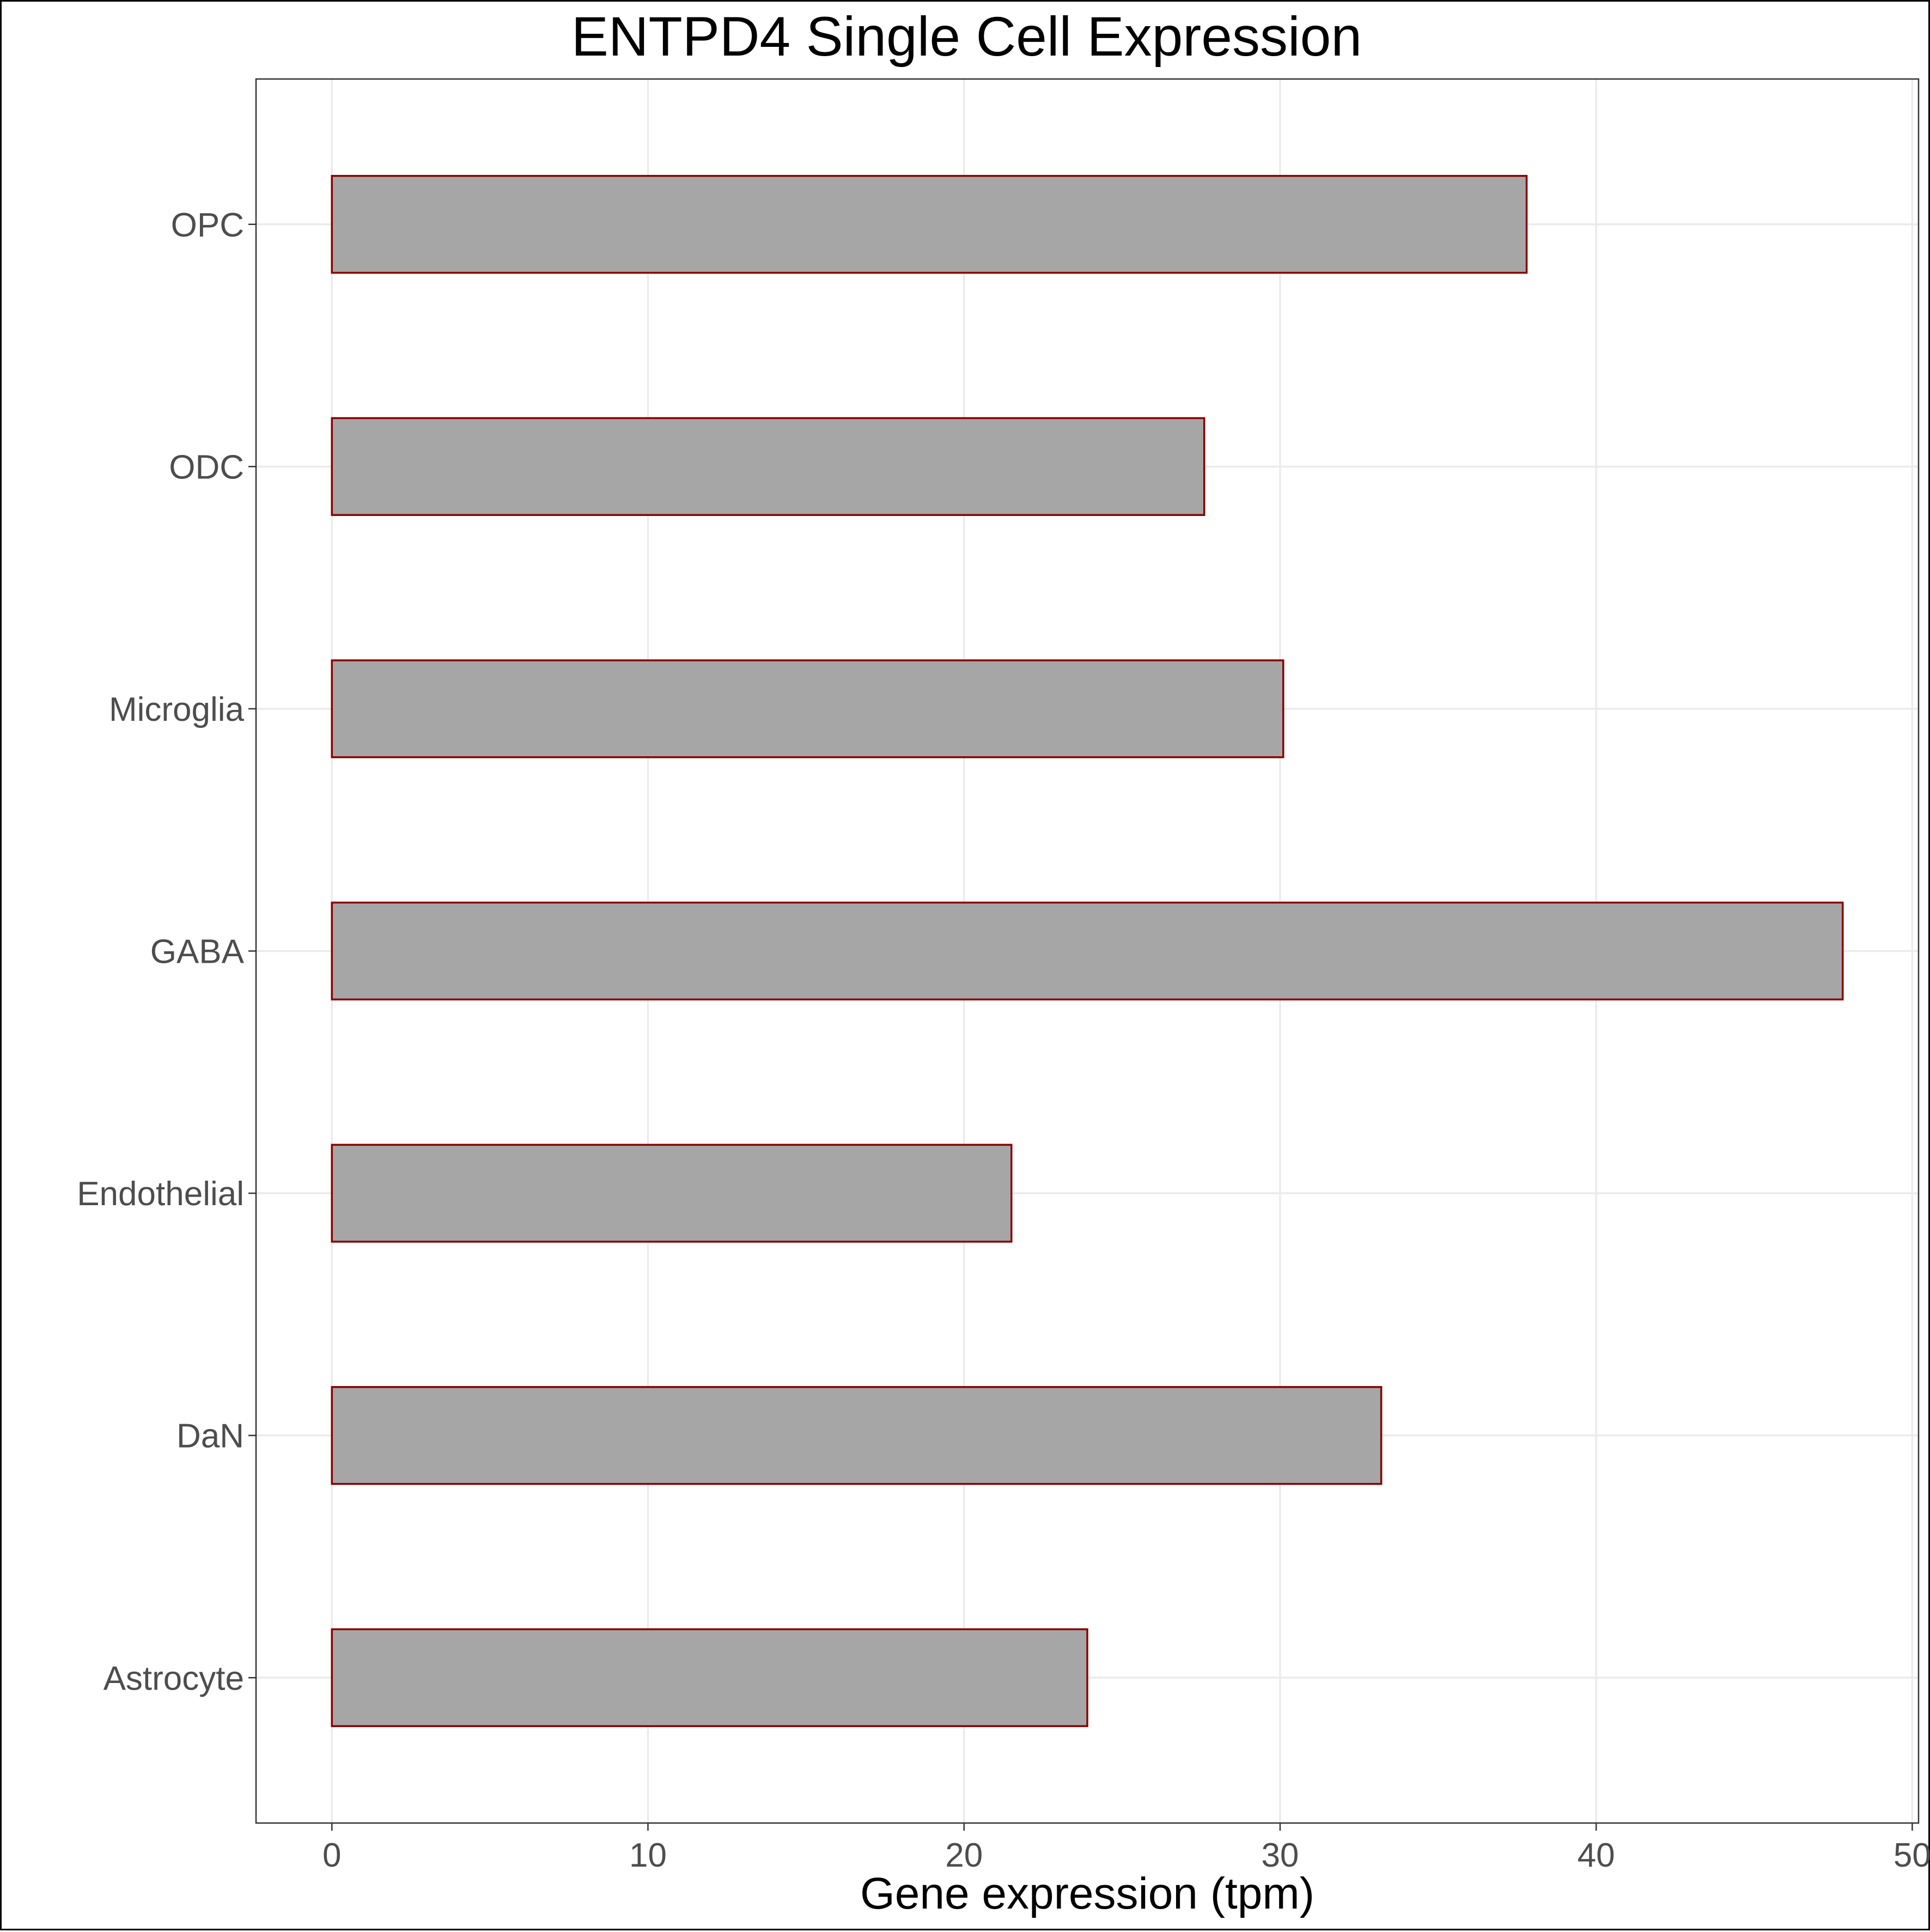  Describe the element at coordinates (1087, 1893) in the screenshot. I see `x-axis-title: Gene expression (tpm)` at that location.